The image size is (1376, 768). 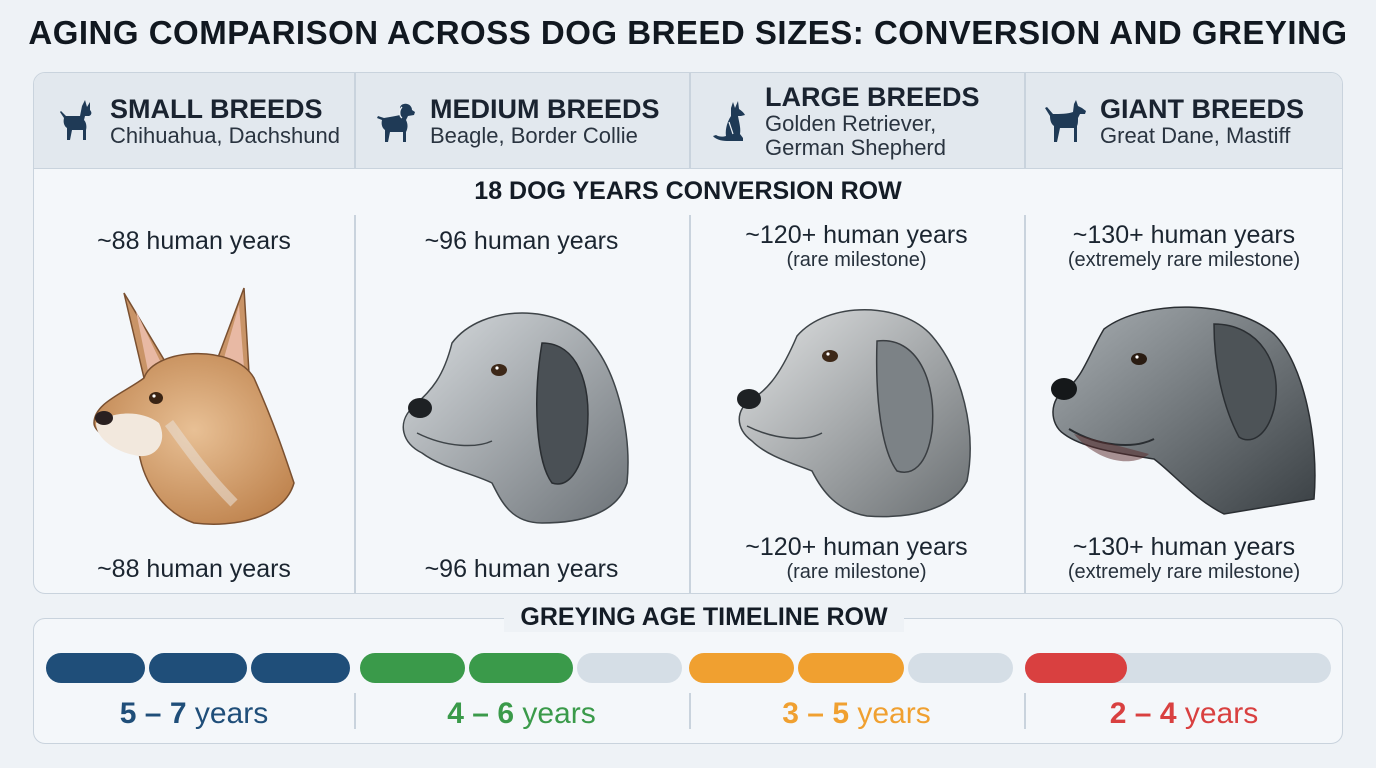 I want to click on breed-name: LARGE BREEDS, so click(x=872, y=97).